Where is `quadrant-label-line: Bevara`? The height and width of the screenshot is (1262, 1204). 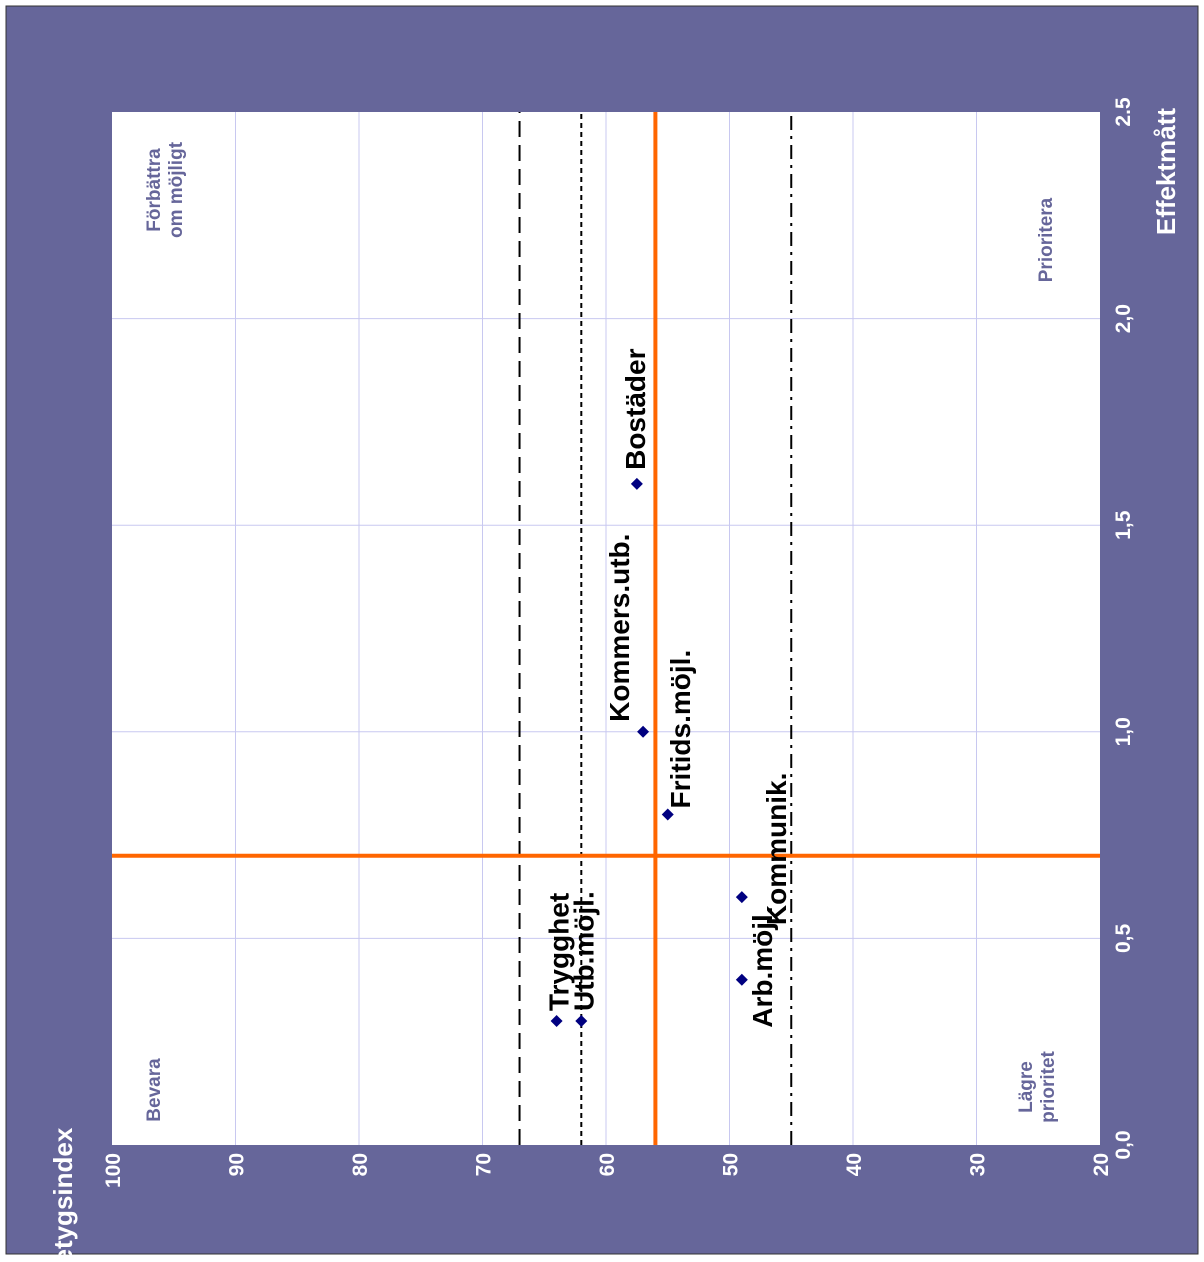
quadrant-label-line: Bevara is located at coordinates (154, 1090).